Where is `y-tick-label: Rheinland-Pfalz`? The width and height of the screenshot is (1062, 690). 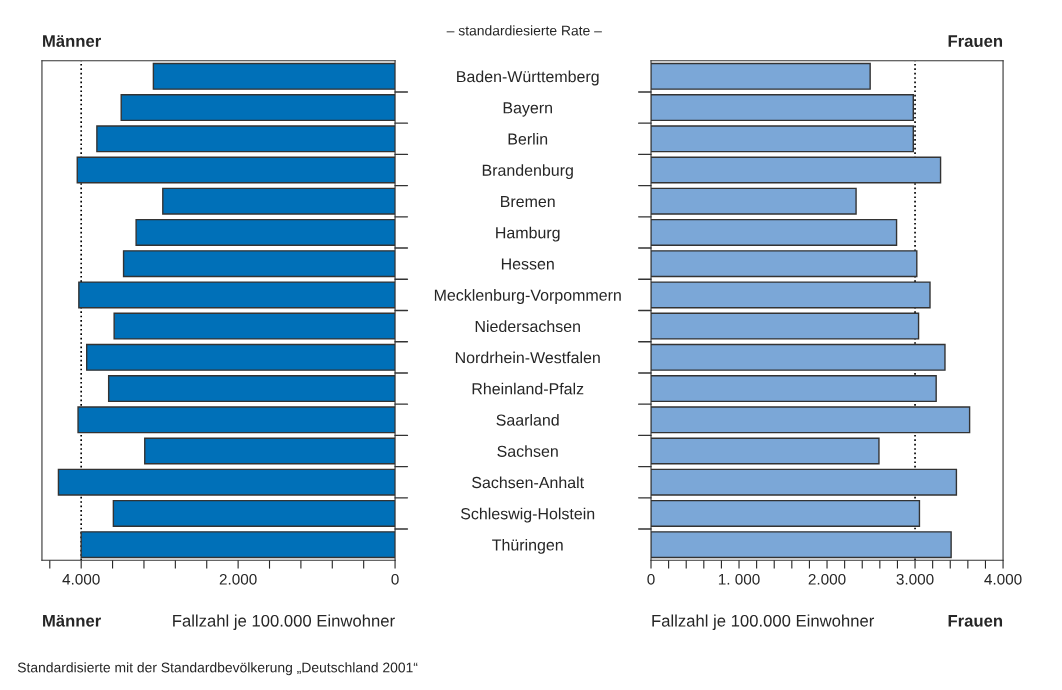 y-tick-label: Rheinland-Pfalz is located at coordinates (528, 388).